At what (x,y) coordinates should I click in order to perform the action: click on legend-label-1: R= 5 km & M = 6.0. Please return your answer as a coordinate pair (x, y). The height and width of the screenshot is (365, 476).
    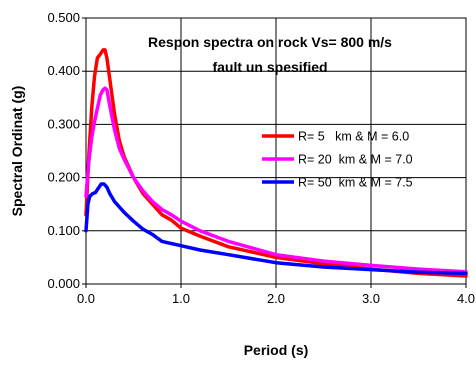
    Looking at the image, I should click on (353, 137).